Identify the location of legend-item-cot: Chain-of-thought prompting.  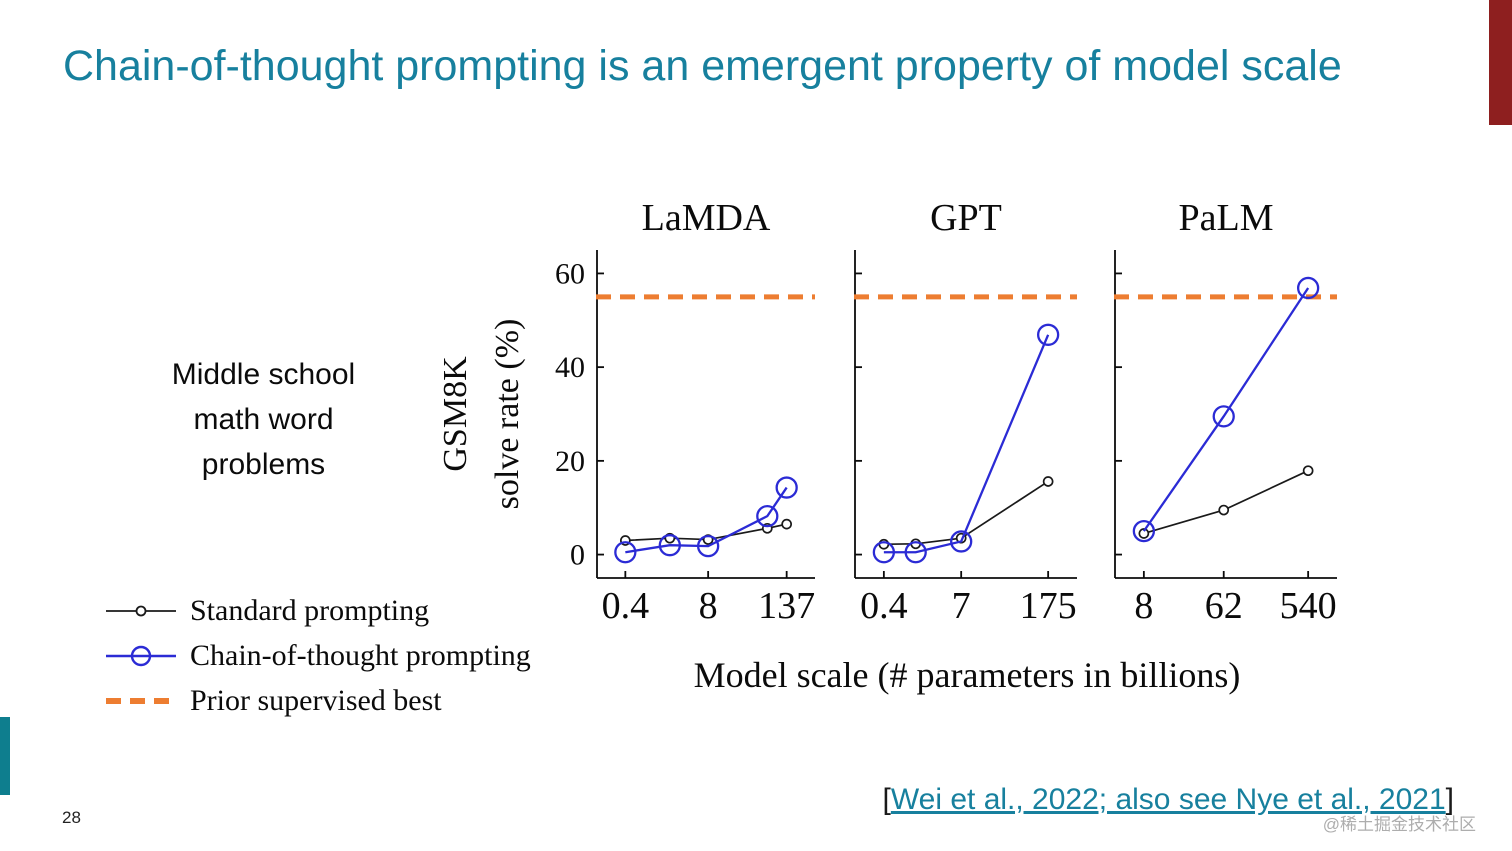
(318, 655).